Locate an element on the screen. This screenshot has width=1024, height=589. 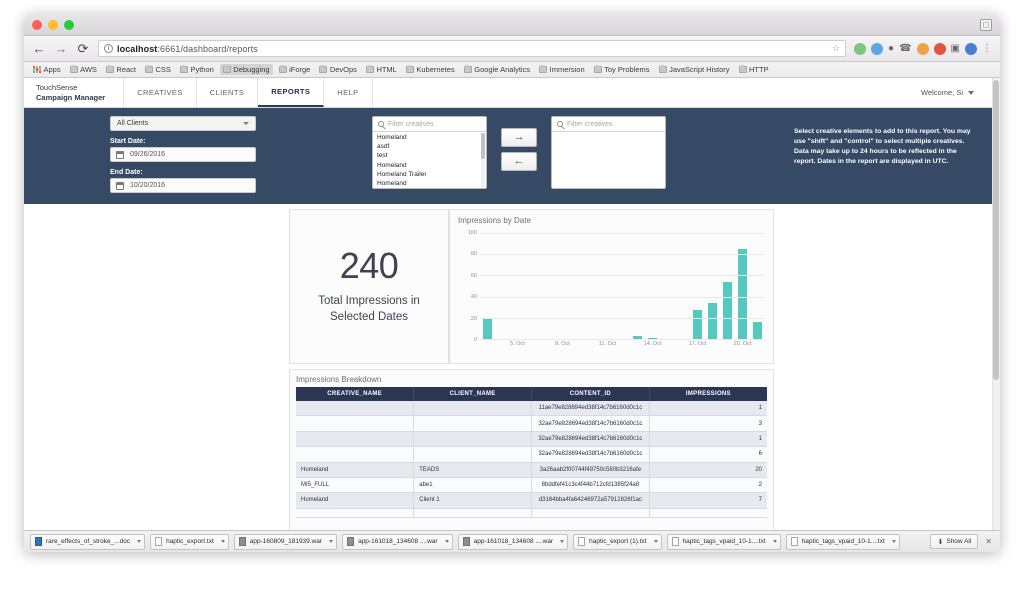
add-creative-button: → is located at coordinates (519, 137).